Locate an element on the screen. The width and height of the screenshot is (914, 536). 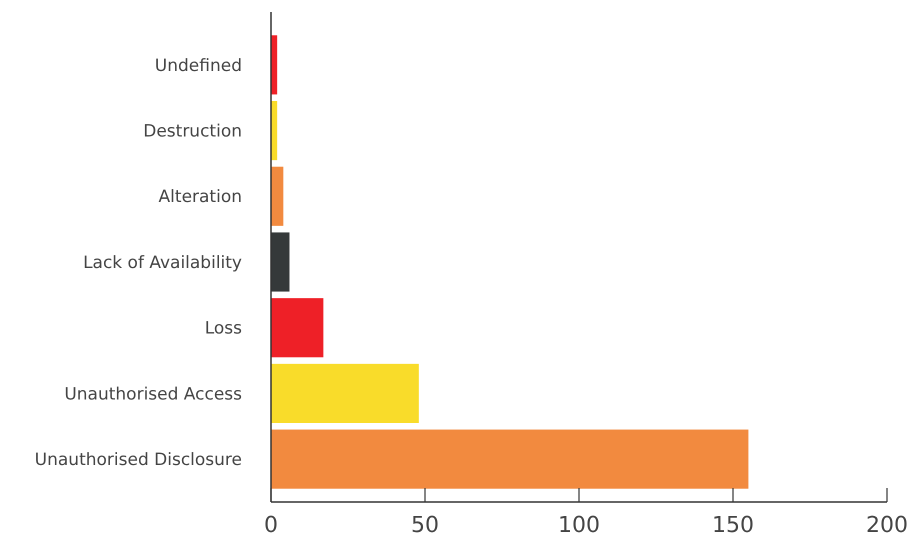
x-tick-label: 200 is located at coordinates (887, 524).